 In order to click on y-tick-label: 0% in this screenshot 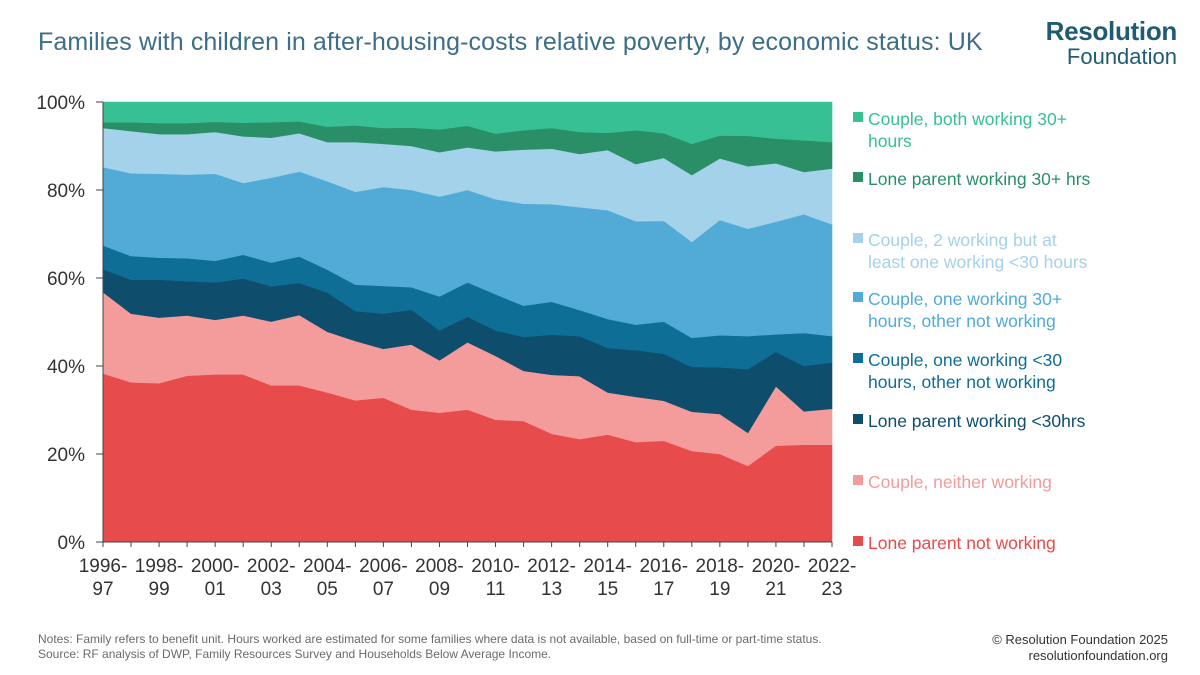, I will do `click(72, 543)`.